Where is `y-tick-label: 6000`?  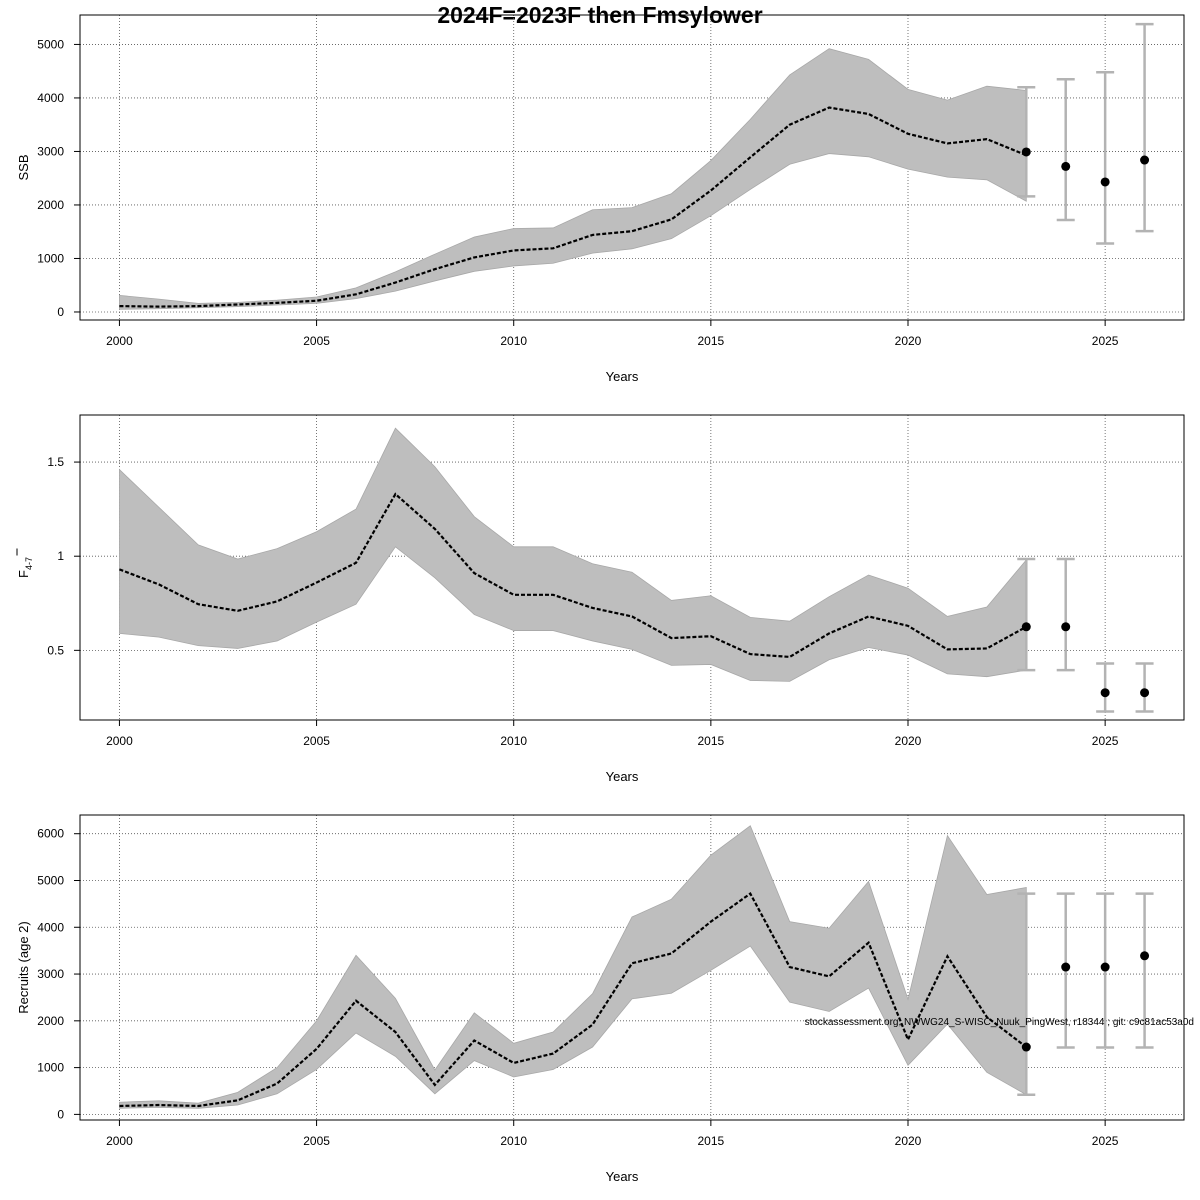
y-tick-label: 6000 is located at coordinates (50, 834).